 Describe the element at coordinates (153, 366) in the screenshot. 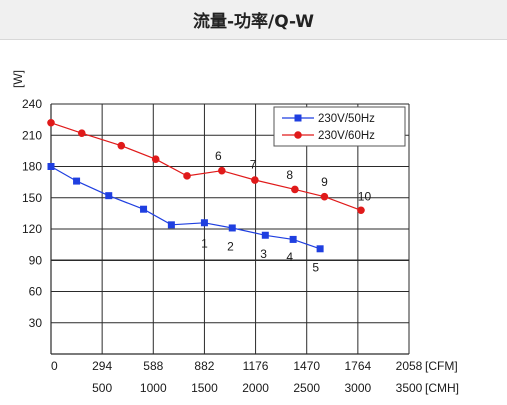

I see `x-tick-label-cfm: 588` at that location.